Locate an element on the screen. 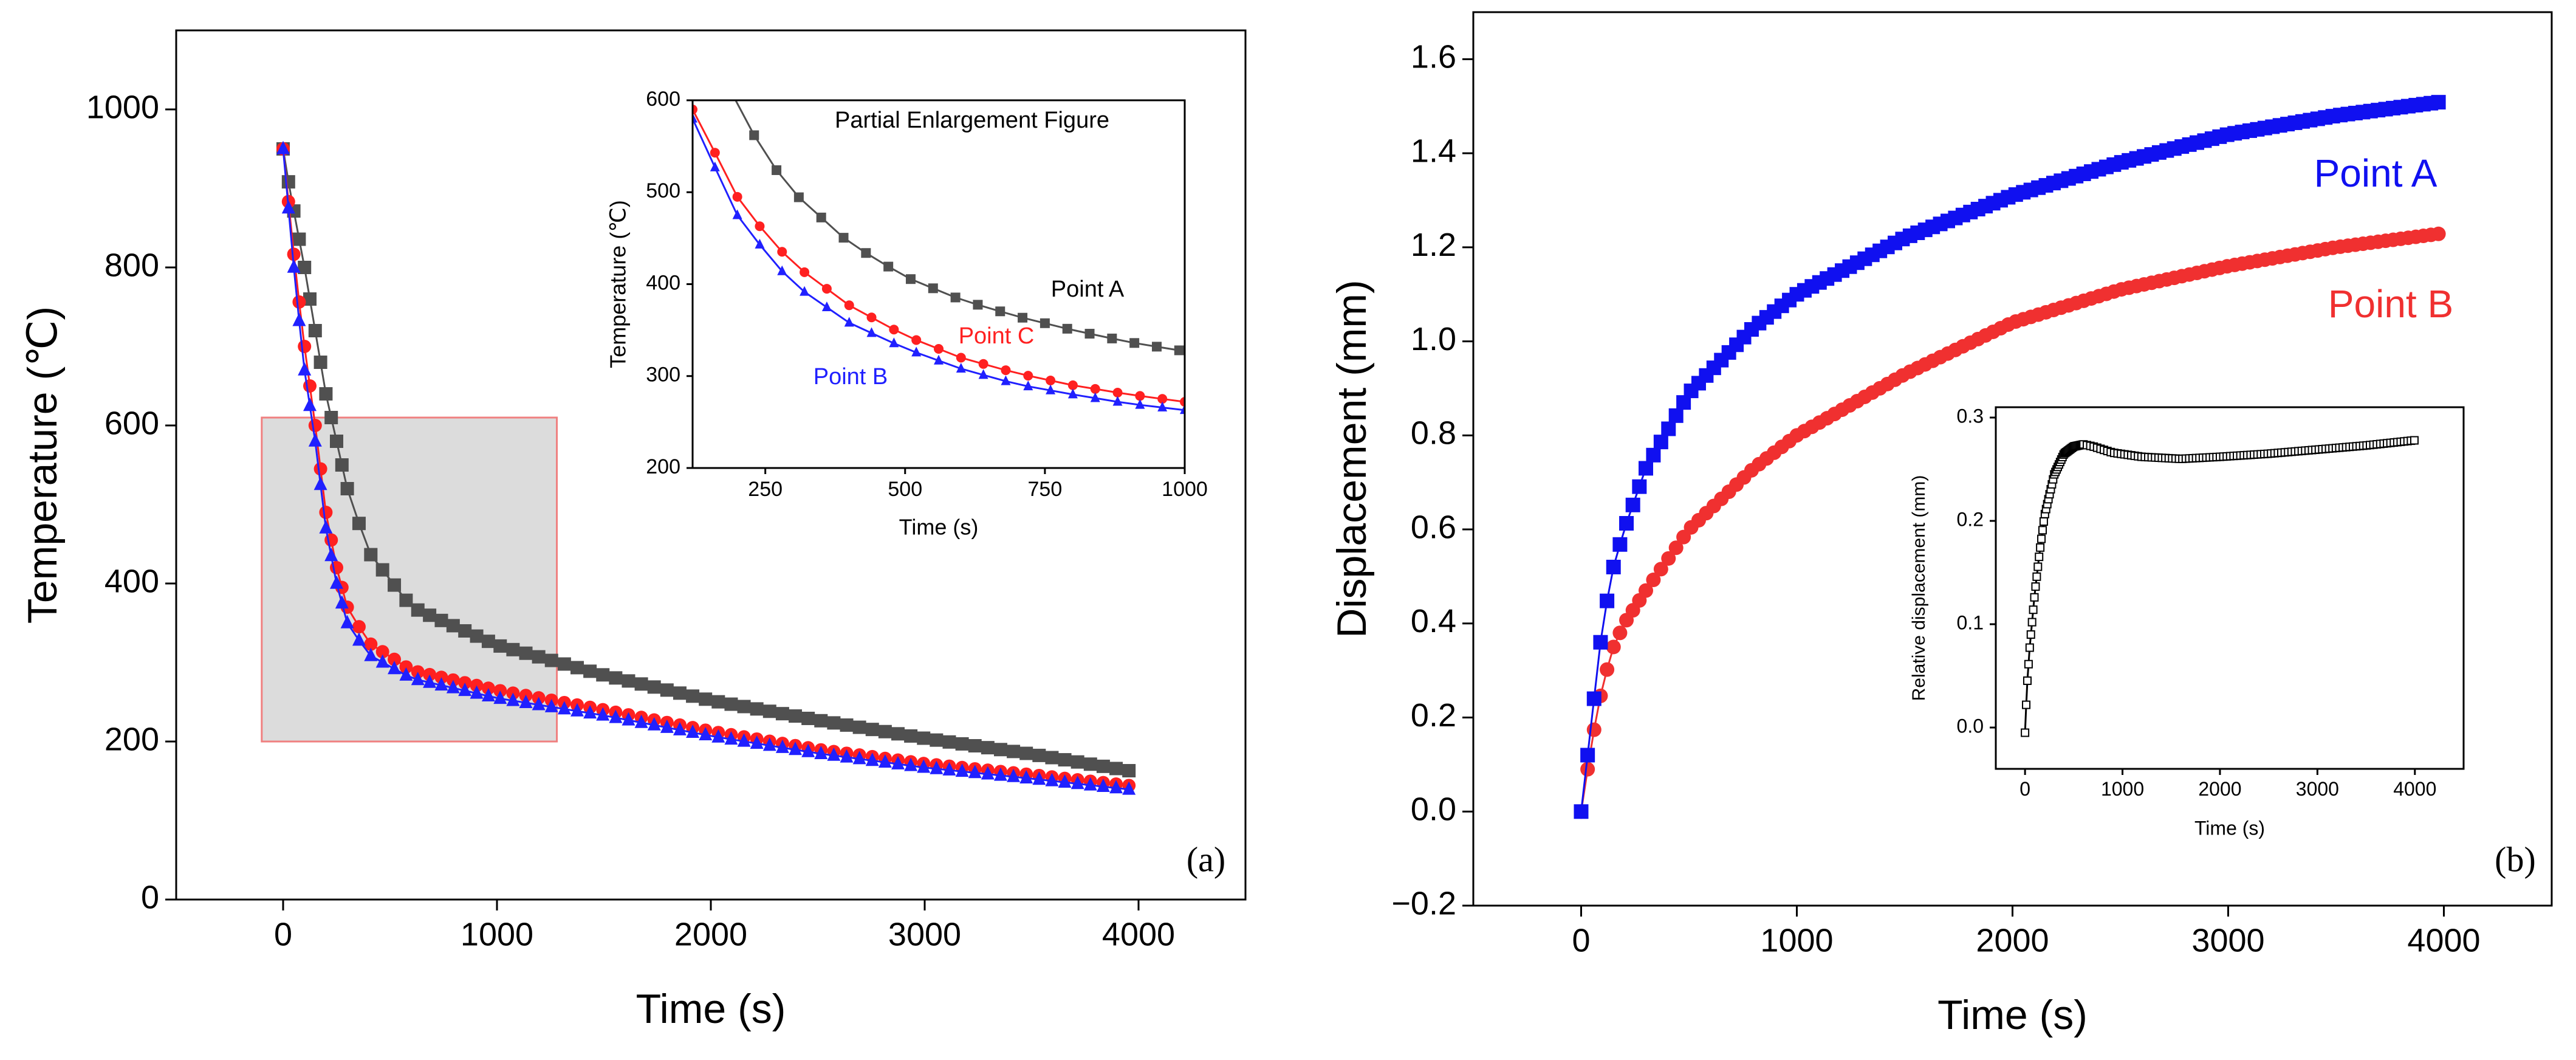 The width and height of the screenshot is (2576, 1060). panel-b-ytick-label-3: 0.4 is located at coordinates (1433, 621).